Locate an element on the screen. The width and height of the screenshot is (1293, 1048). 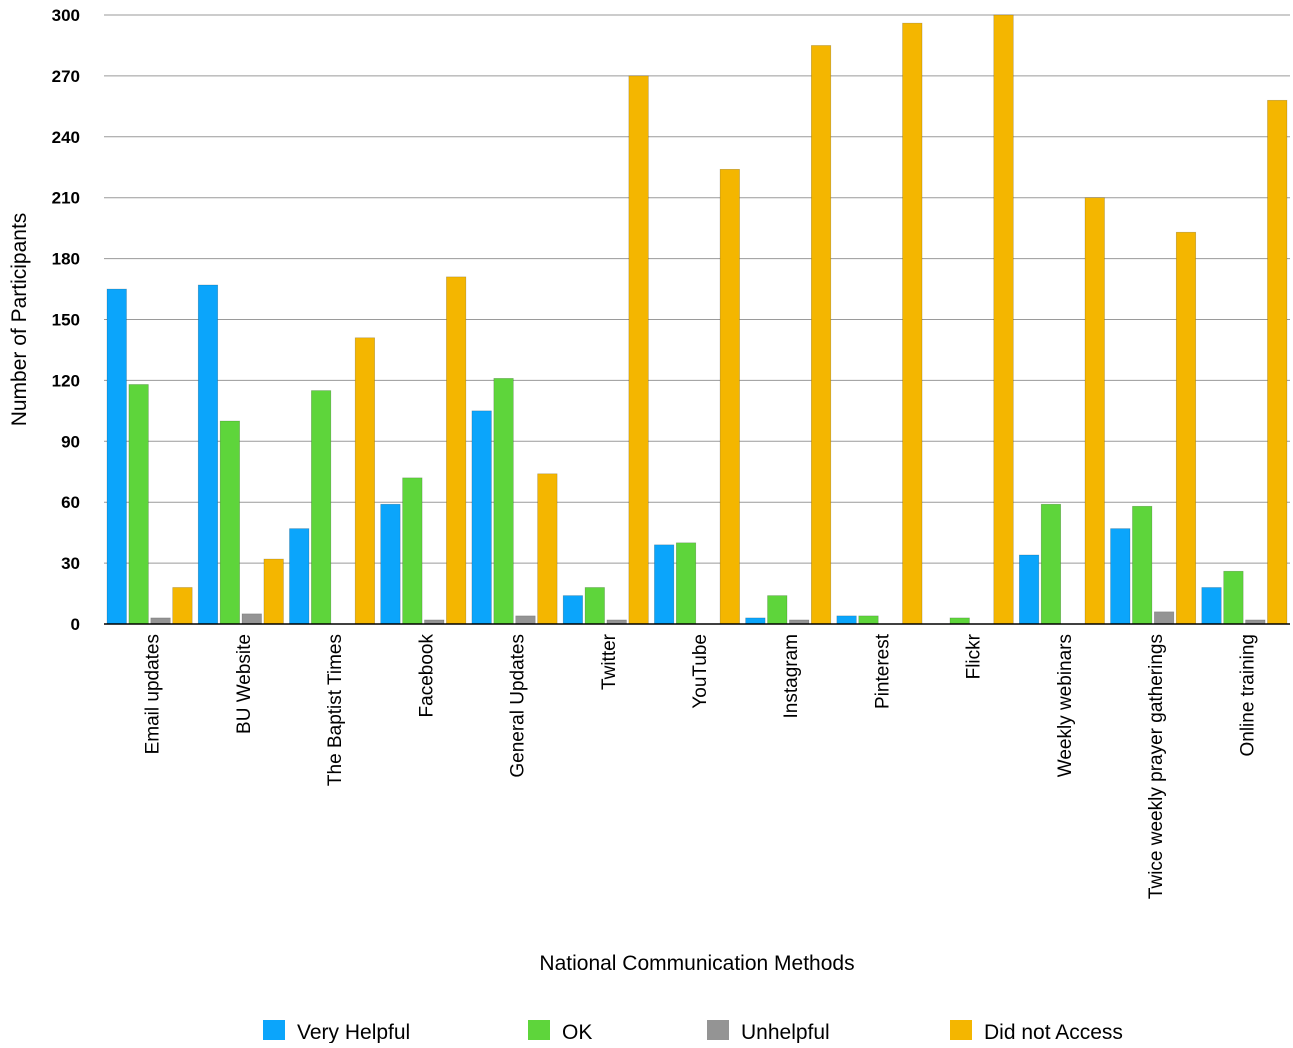
x-tick-label: Instagram is located at coordinates (791, 676).